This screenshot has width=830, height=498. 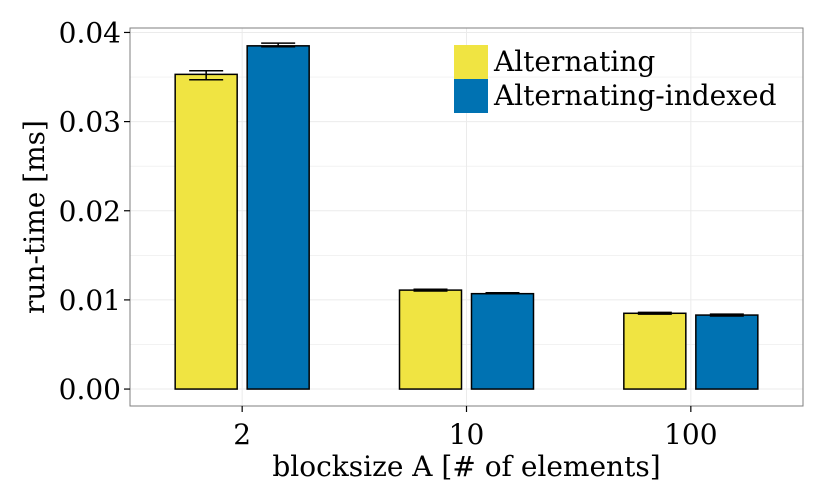 I want to click on x-tick-label: 100, so click(x=690, y=434).